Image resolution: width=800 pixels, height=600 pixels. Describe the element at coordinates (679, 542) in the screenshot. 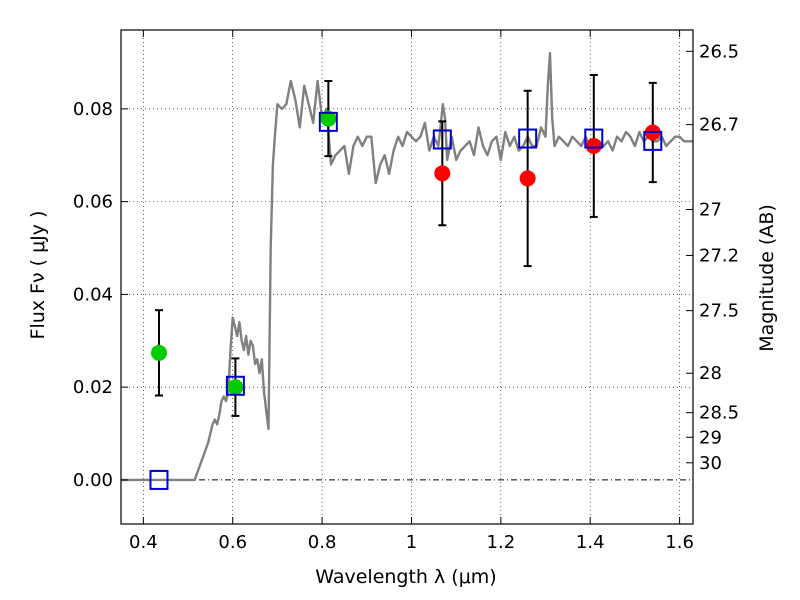

I see `x-tick-label: 1.6` at that location.